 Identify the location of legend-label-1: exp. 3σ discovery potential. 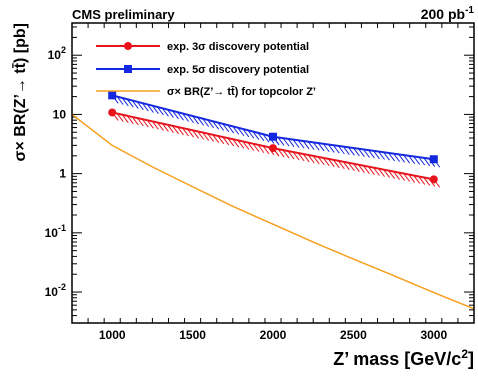
(238, 47).